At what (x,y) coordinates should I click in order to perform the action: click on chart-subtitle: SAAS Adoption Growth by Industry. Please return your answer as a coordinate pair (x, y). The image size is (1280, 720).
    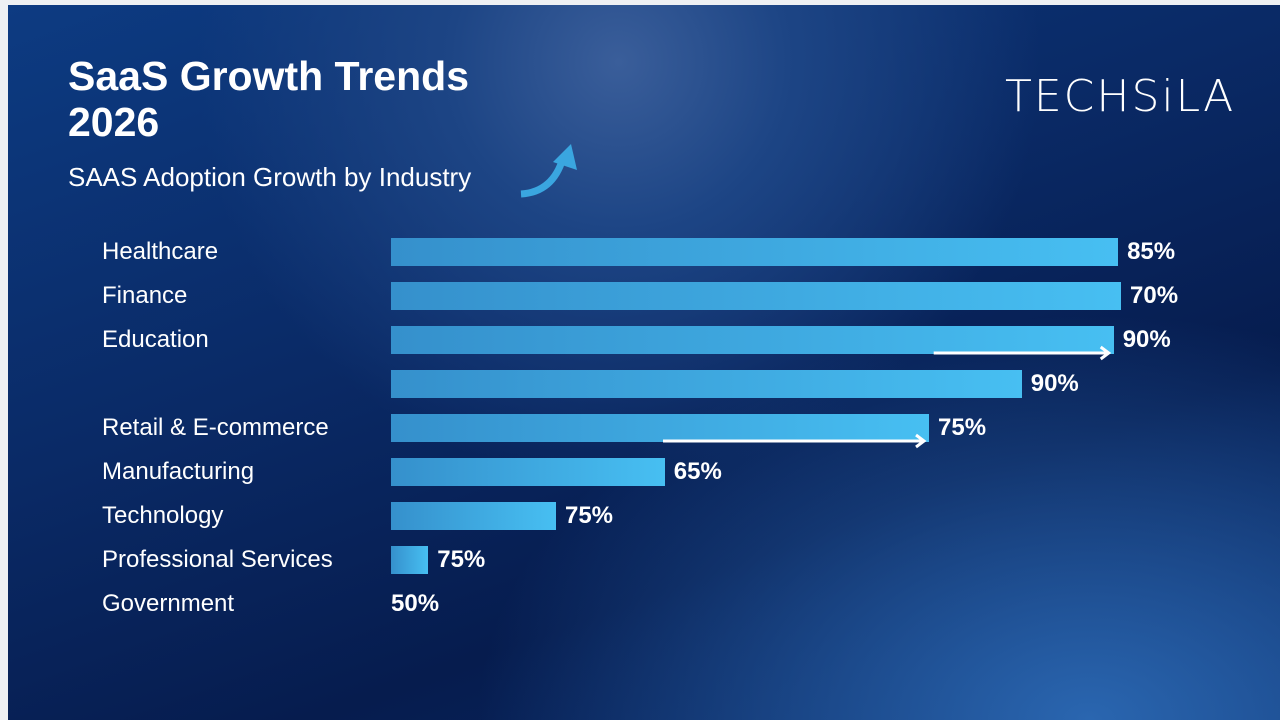
    Looking at the image, I should click on (270, 177).